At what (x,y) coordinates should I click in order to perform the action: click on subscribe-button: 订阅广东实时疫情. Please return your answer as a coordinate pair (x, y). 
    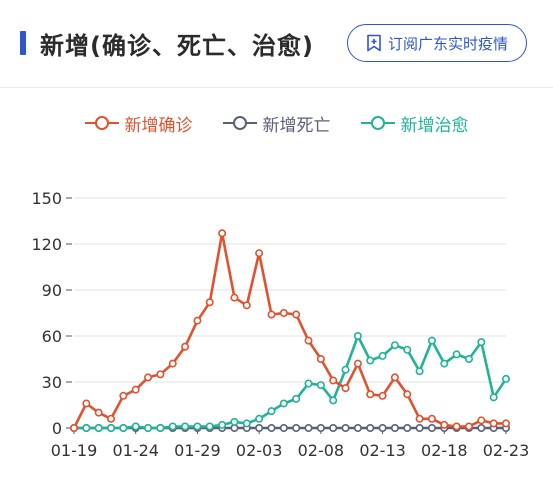
    Looking at the image, I should click on (437, 43).